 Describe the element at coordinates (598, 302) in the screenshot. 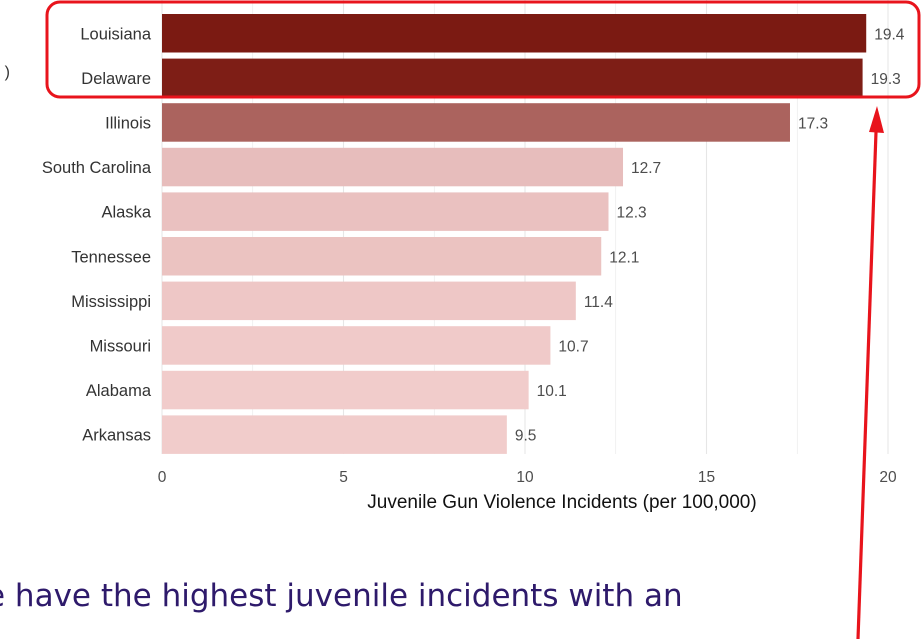

I see `data-label: 11.4` at that location.